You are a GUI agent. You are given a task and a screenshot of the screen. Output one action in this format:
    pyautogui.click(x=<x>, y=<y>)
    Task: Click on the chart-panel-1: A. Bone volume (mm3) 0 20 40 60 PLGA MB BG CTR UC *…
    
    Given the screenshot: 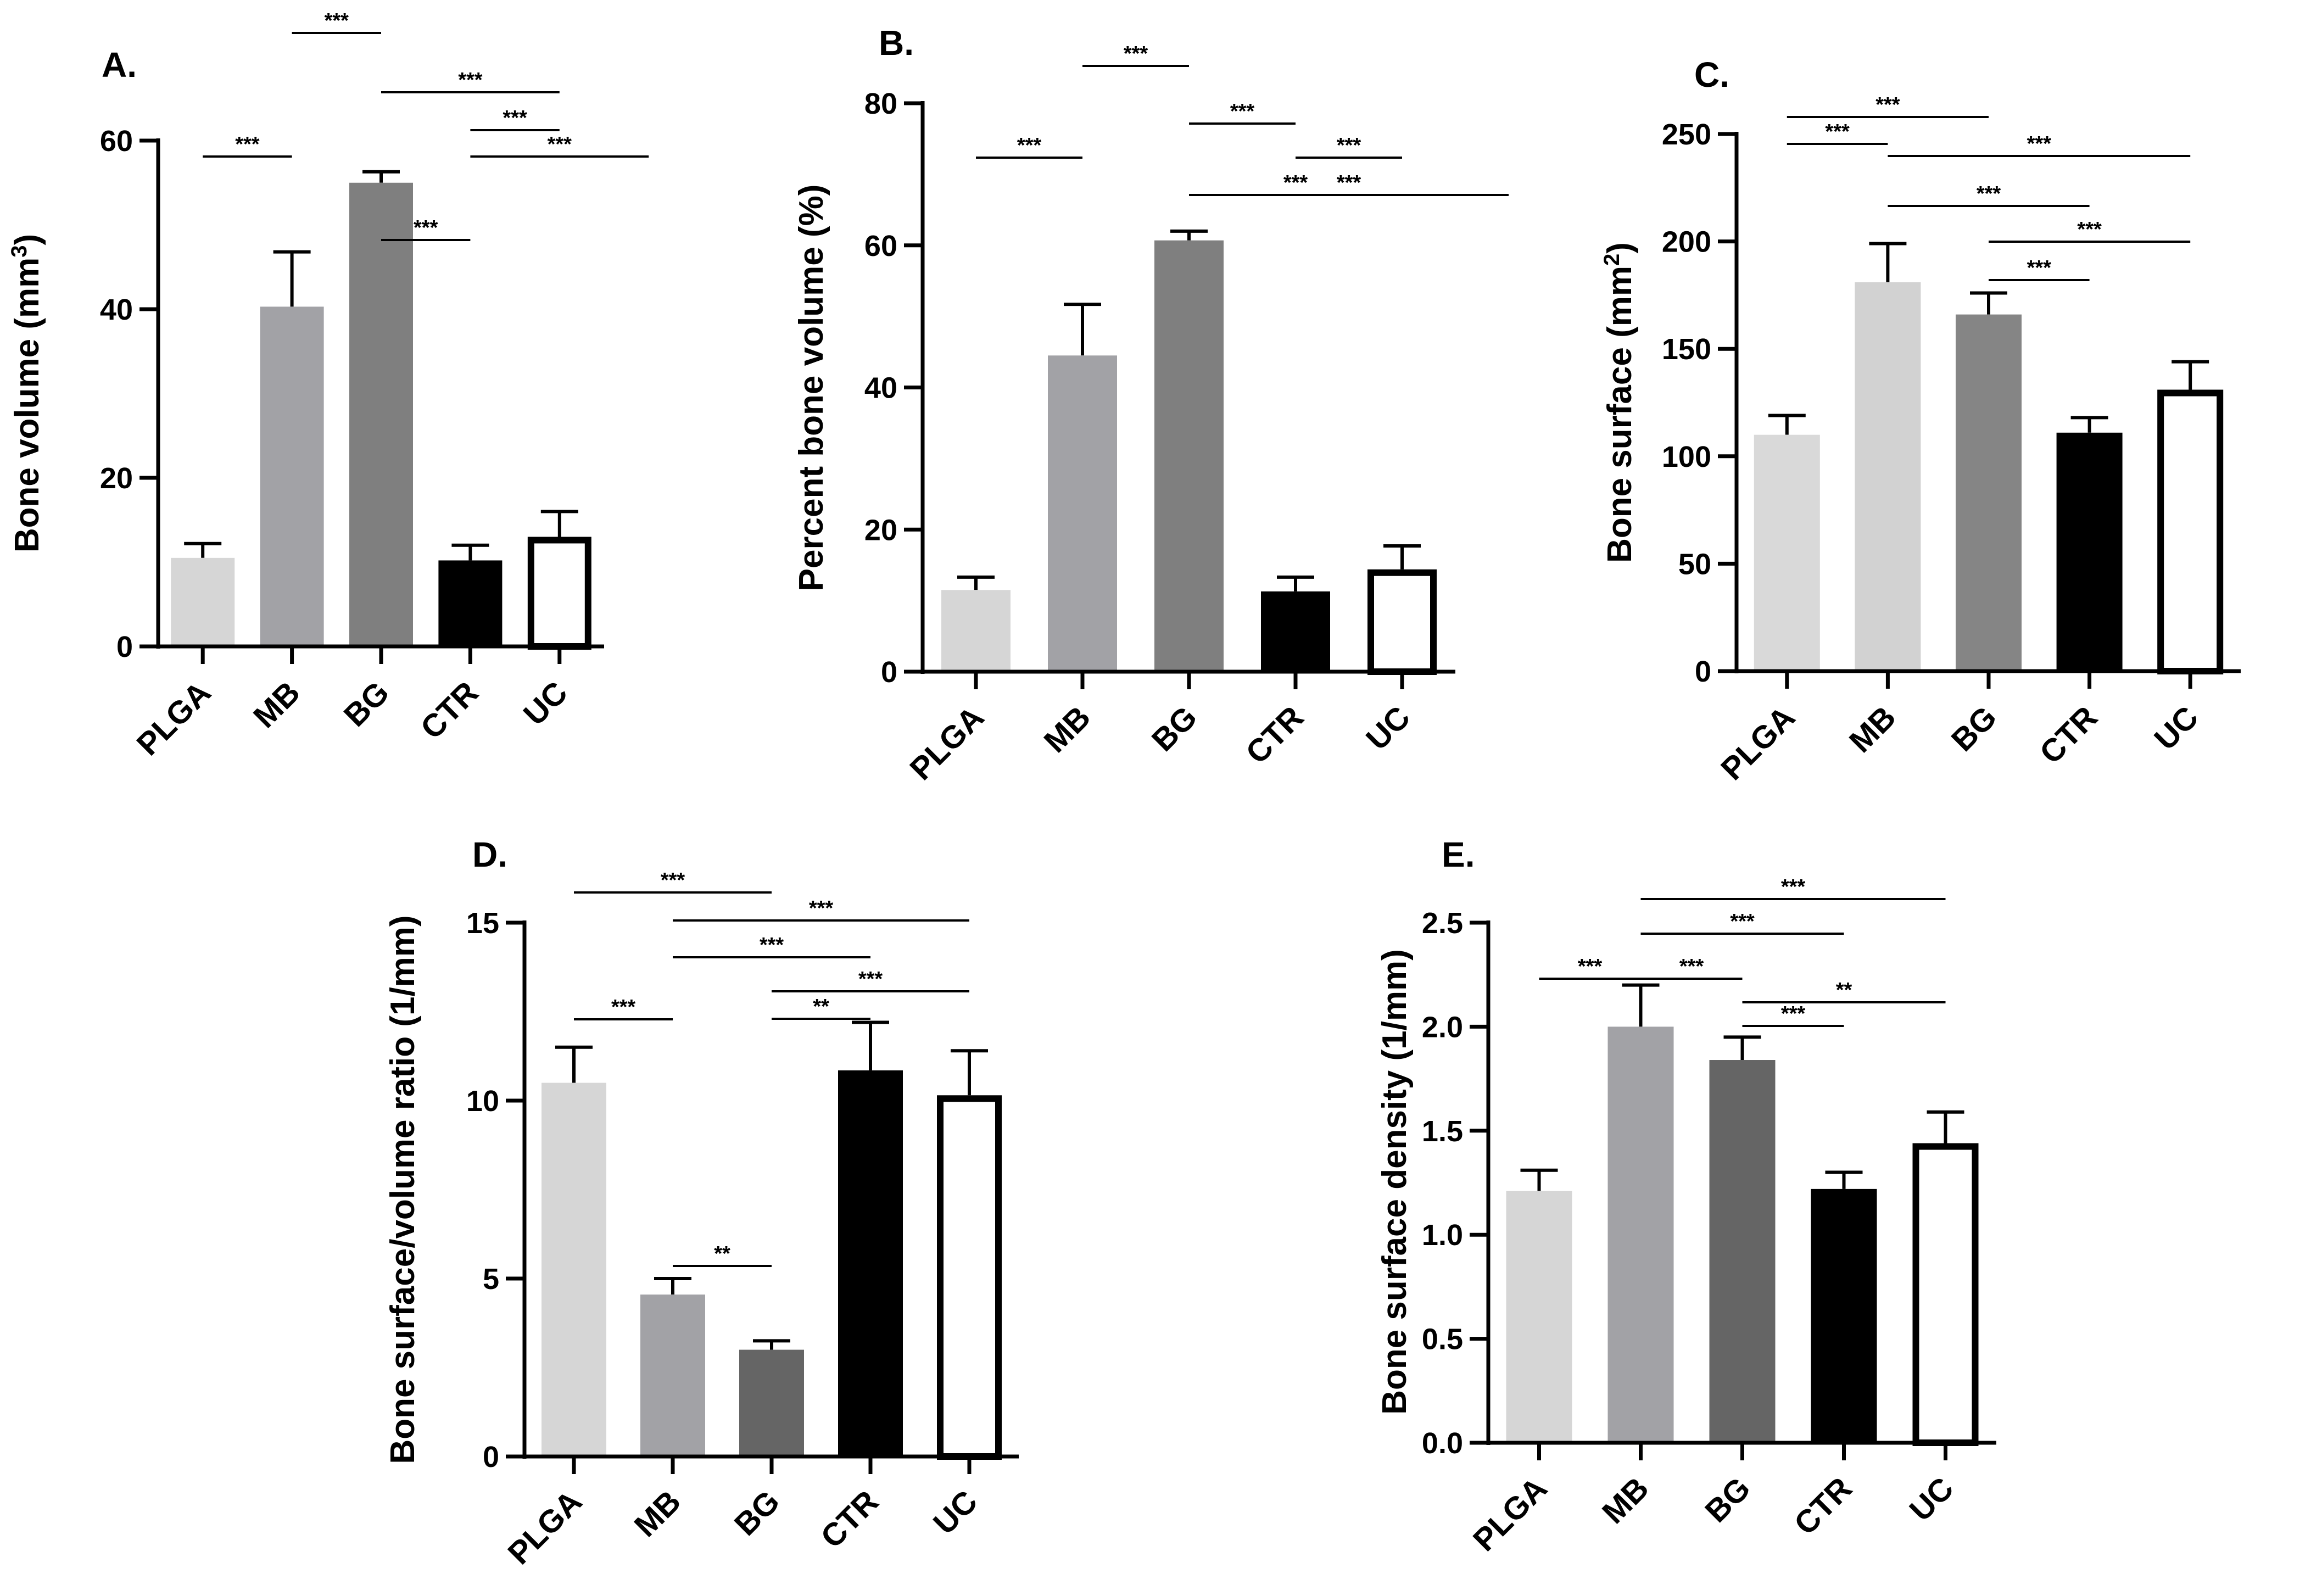 What is the action you would take?
    pyautogui.click(x=328, y=385)
    